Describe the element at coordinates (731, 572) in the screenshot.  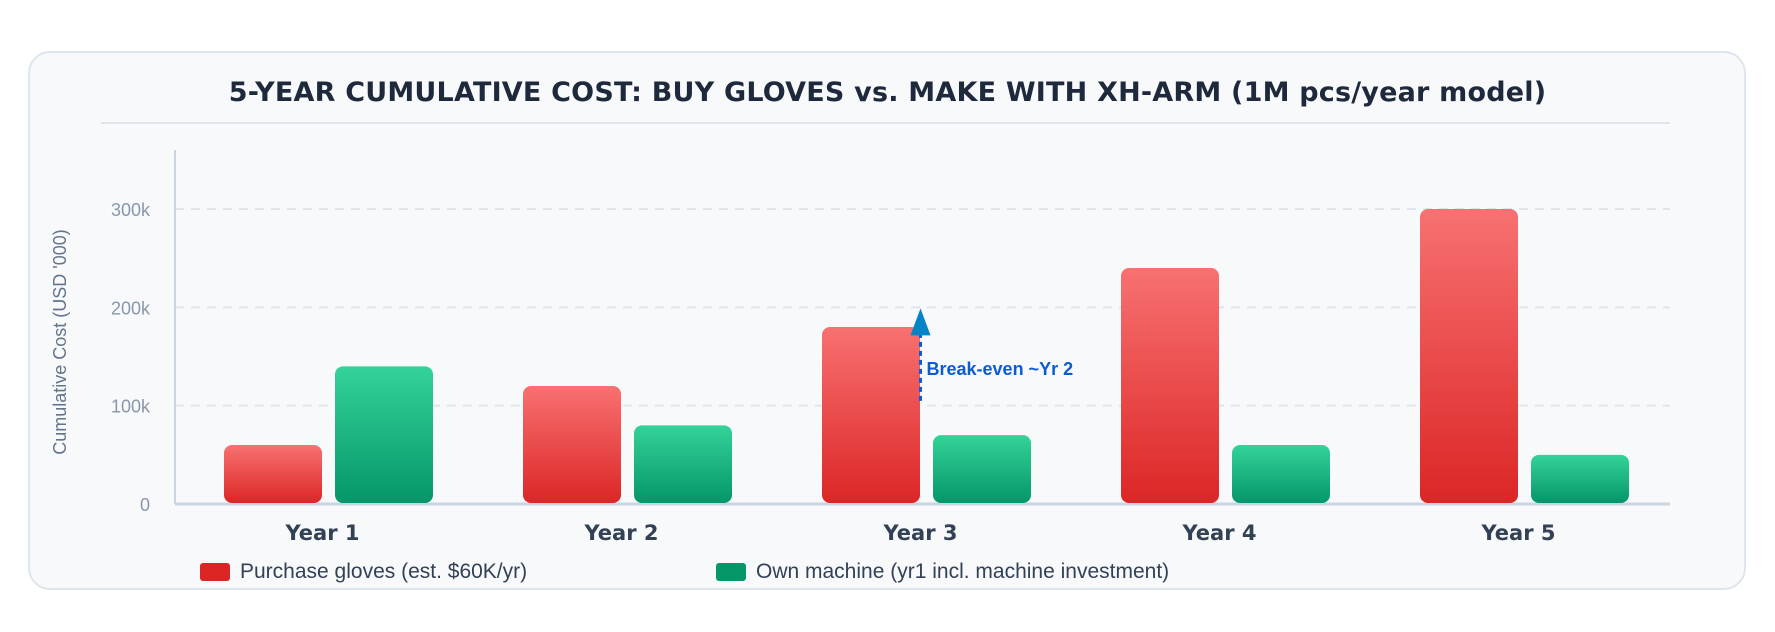
I see `legend-swatch-own-machine` at that location.